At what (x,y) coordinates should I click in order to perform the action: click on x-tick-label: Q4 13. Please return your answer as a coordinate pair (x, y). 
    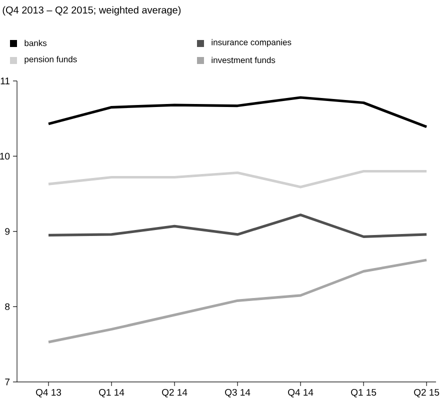
    Looking at the image, I should click on (49, 393).